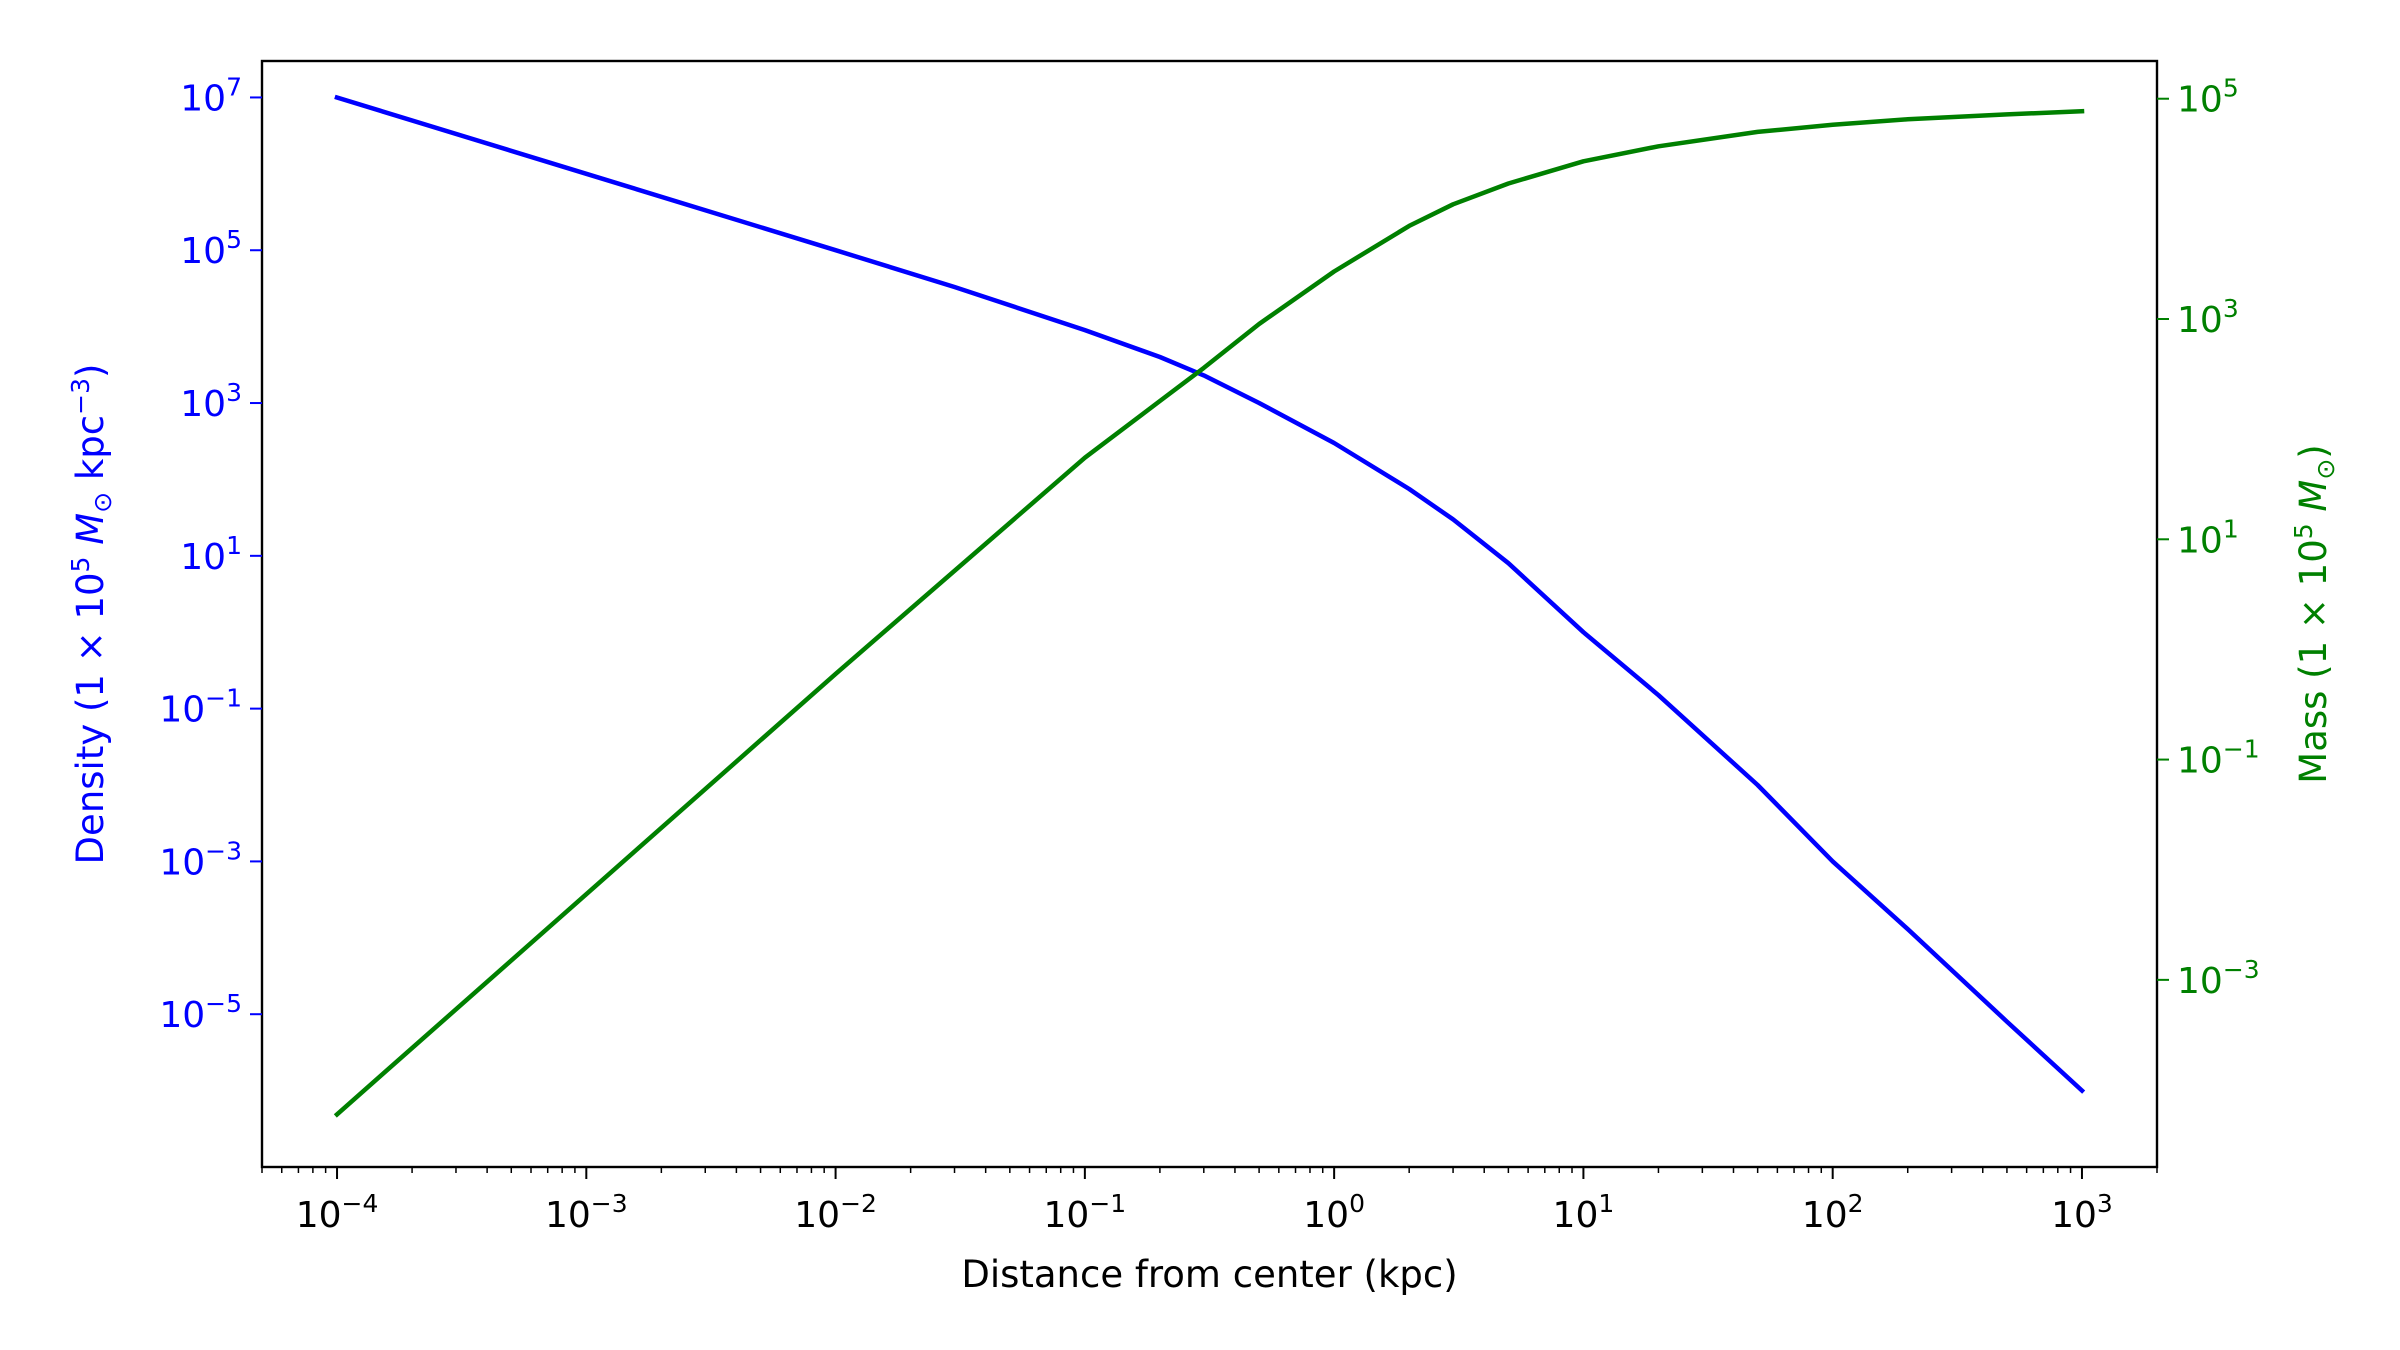  Describe the element at coordinates (211, 248) in the screenshot. I see `y-left-tick-label: 10⁵` at that location.